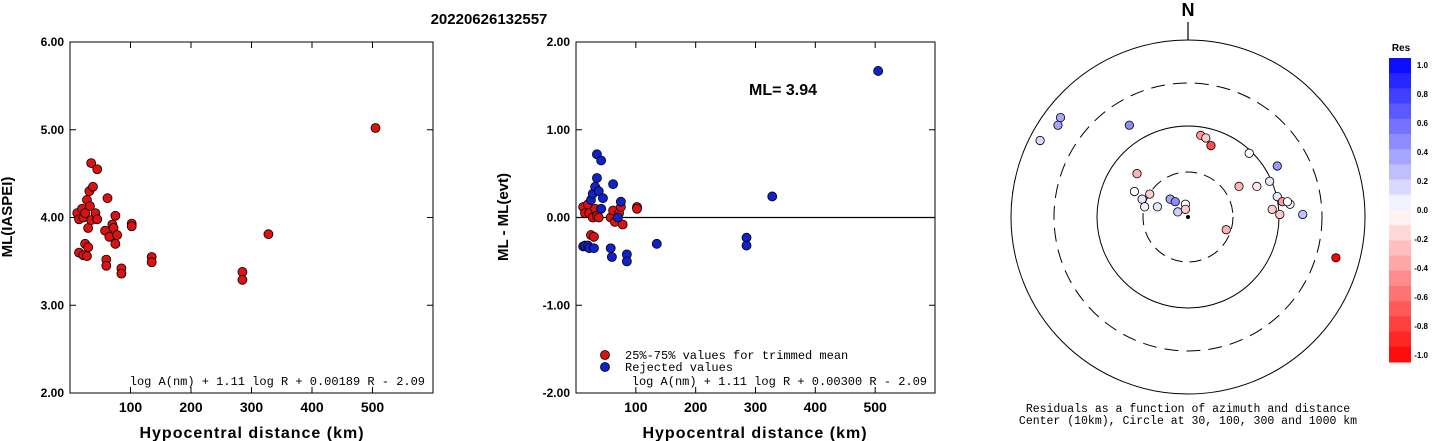 This screenshot has width=1437, height=441. Describe the element at coordinates (598, 217) in the screenshot. I see `trimmed-point` at that location.